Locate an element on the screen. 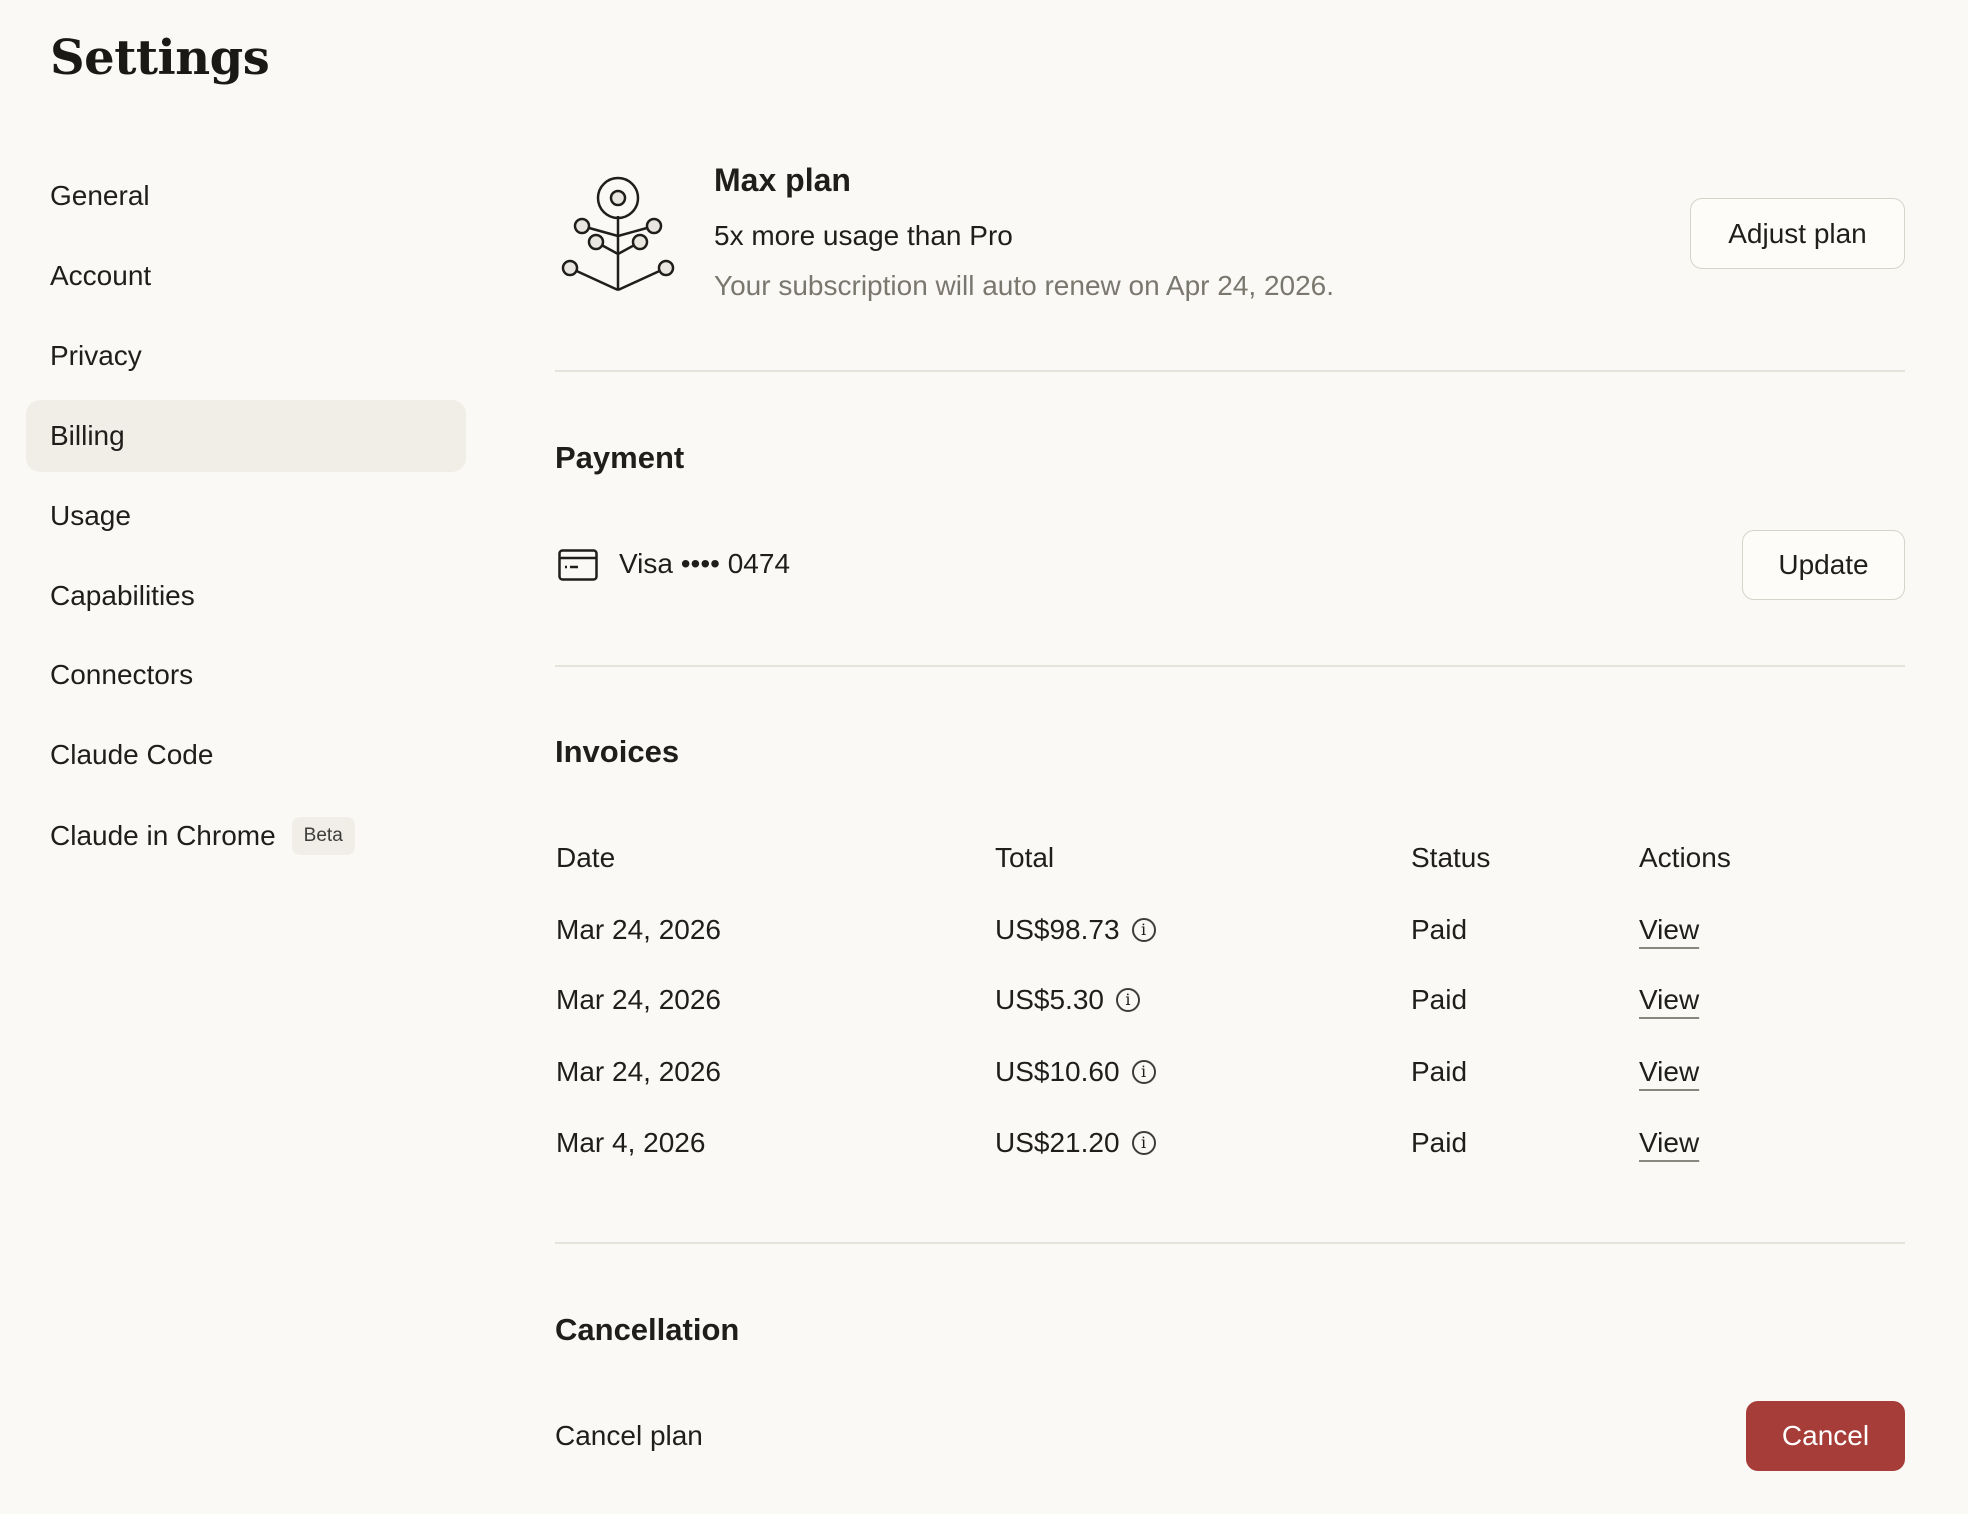 Image resolution: width=1968 pixels, height=1514 pixels. invoice-total-value: US$5.30 is located at coordinates (1049, 999).